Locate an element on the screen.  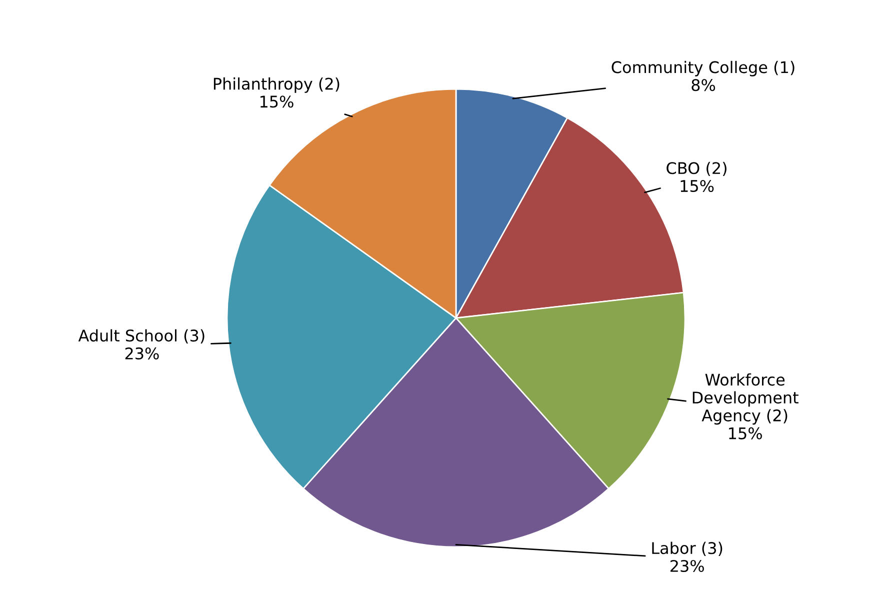
data-label: 8% is located at coordinates (704, 85).